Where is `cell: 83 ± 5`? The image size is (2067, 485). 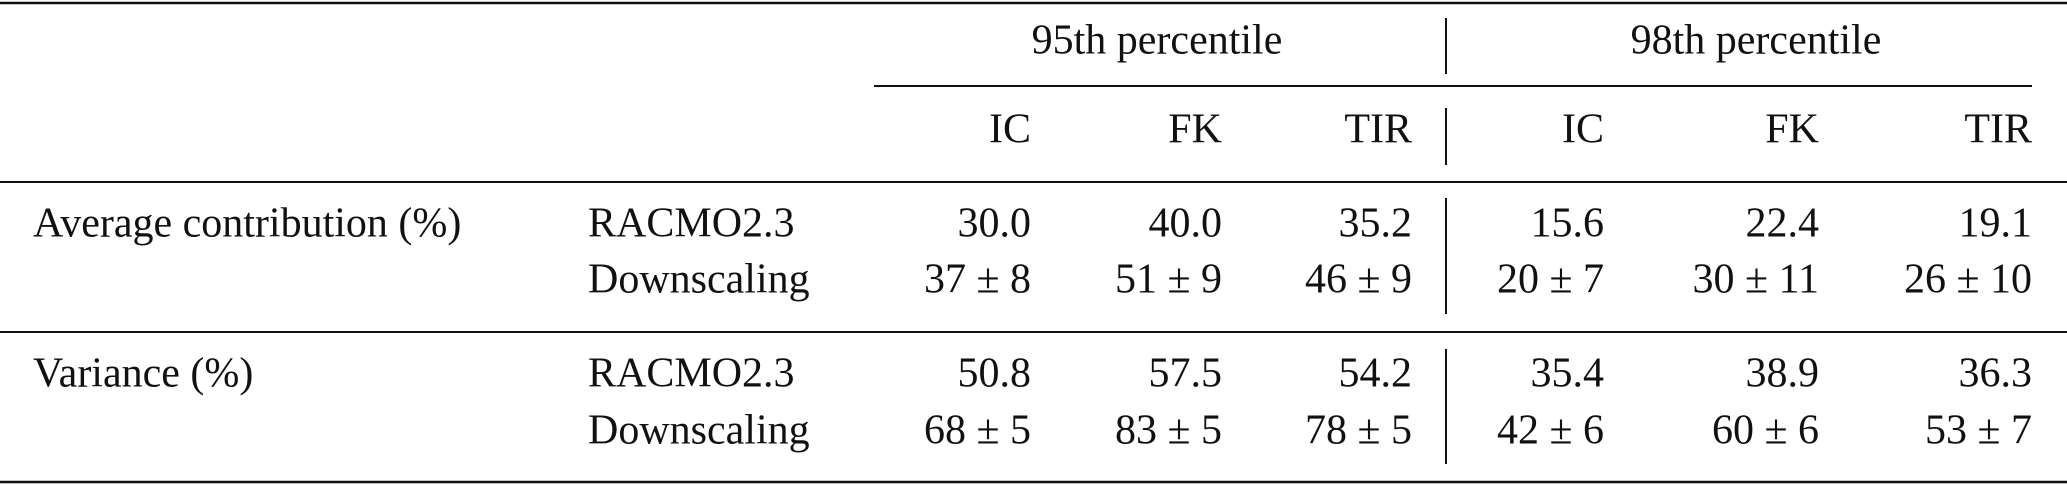 cell: 83 ± 5 is located at coordinates (1168, 431).